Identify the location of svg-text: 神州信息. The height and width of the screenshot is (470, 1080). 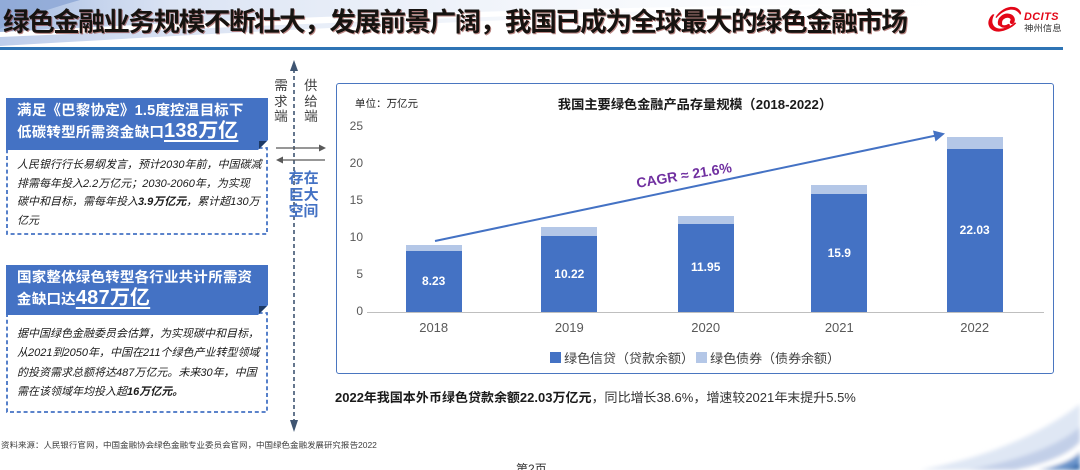
(1043, 28).